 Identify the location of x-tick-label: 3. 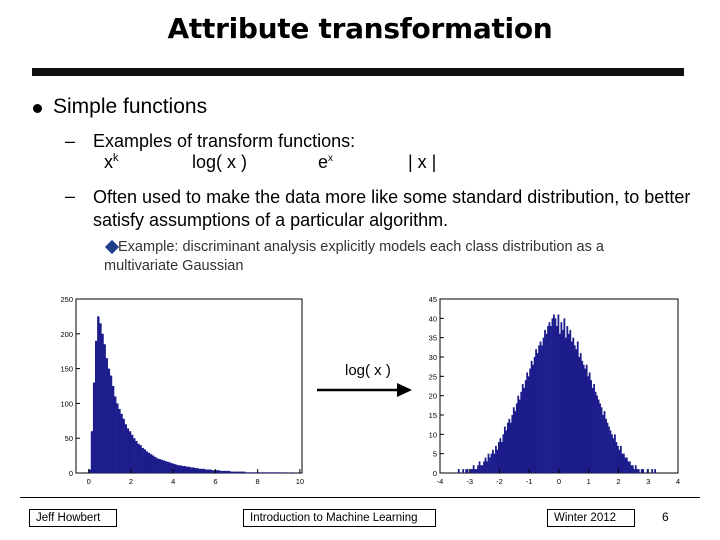
(648, 481).